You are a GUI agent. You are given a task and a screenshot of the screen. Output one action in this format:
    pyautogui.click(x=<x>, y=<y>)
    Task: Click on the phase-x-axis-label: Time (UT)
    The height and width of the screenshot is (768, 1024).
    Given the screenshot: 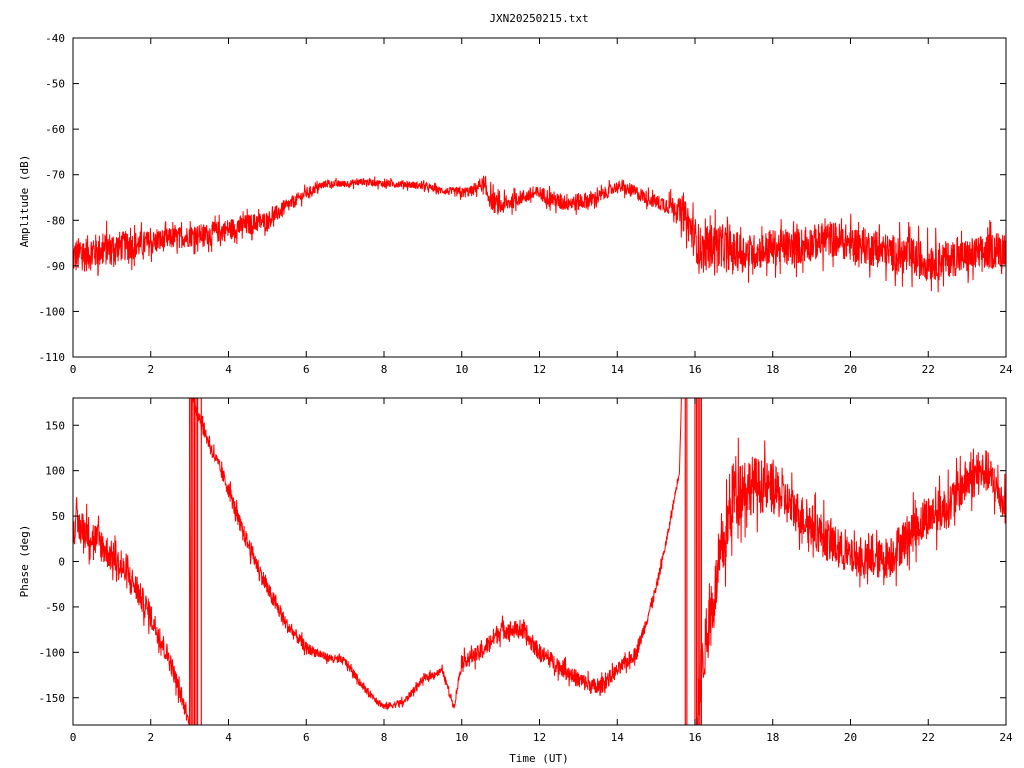 What is the action you would take?
    pyautogui.click(x=539, y=758)
    